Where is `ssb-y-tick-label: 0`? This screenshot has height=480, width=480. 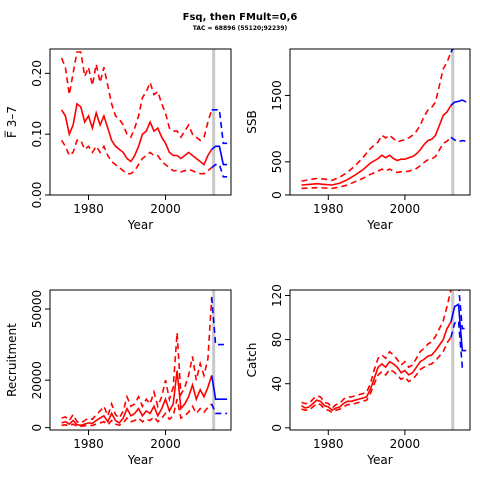 ssb-y-tick-label: 0 is located at coordinates (277, 195).